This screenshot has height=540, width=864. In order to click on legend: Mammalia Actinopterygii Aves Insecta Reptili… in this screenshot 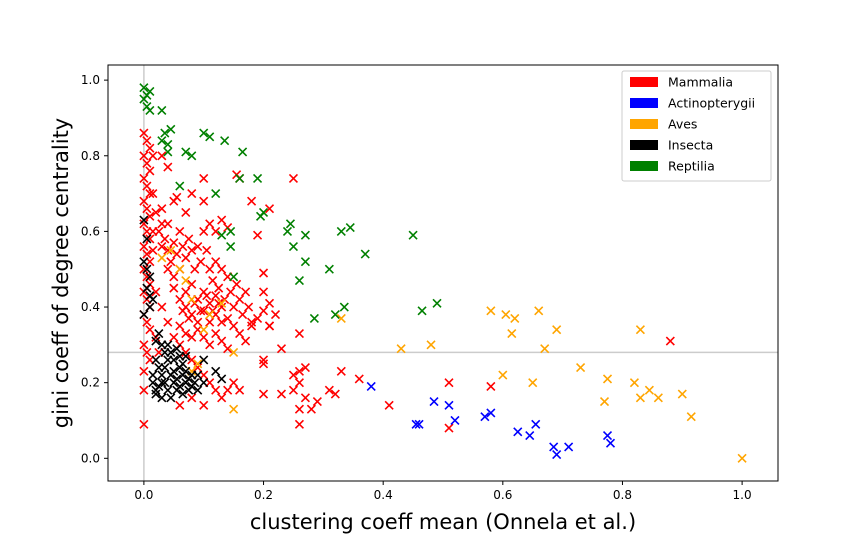, I will do `click(696, 126)`.